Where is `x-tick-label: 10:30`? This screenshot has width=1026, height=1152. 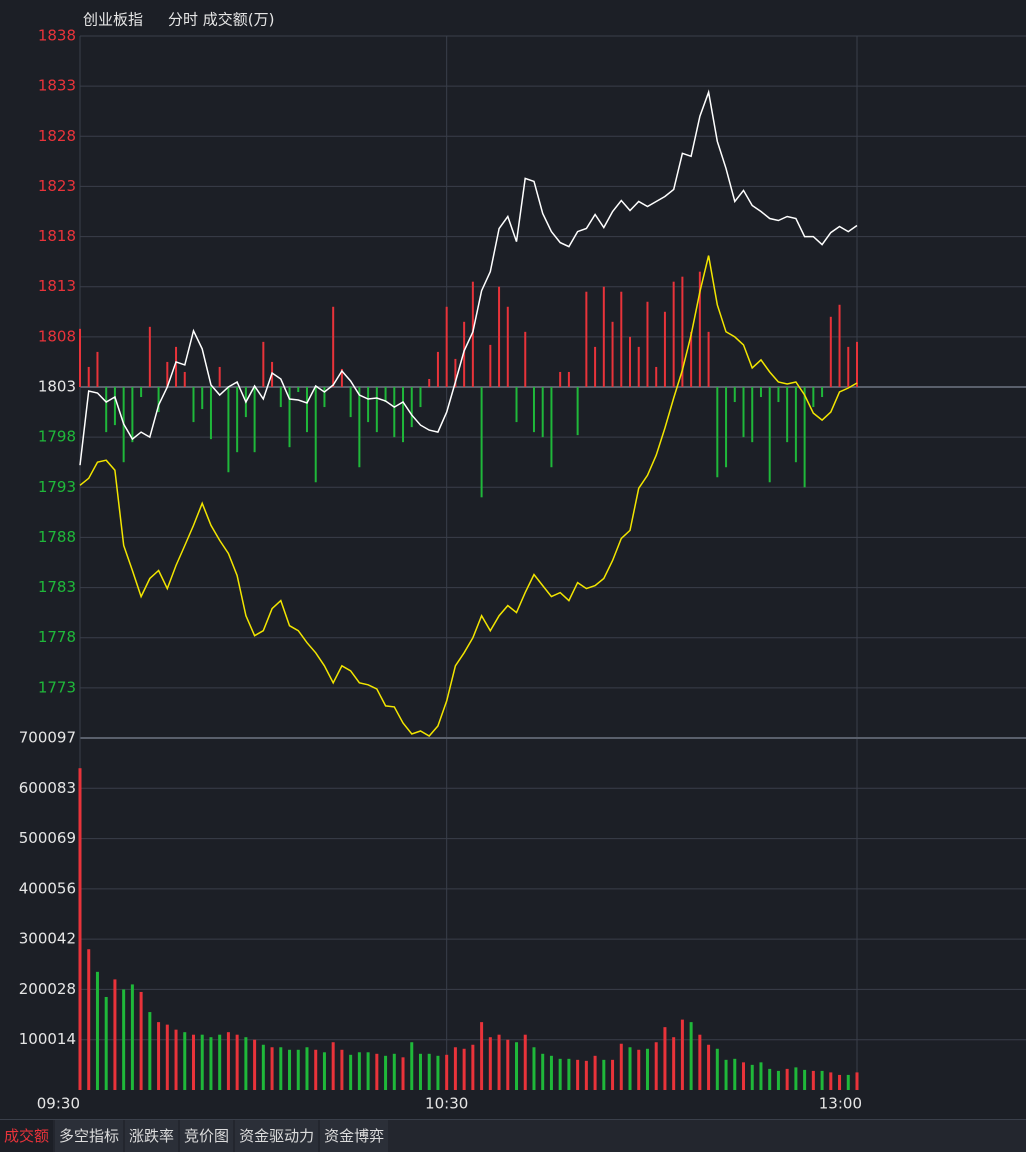
x-tick-label: 10:30 is located at coordinates (446, 1104).